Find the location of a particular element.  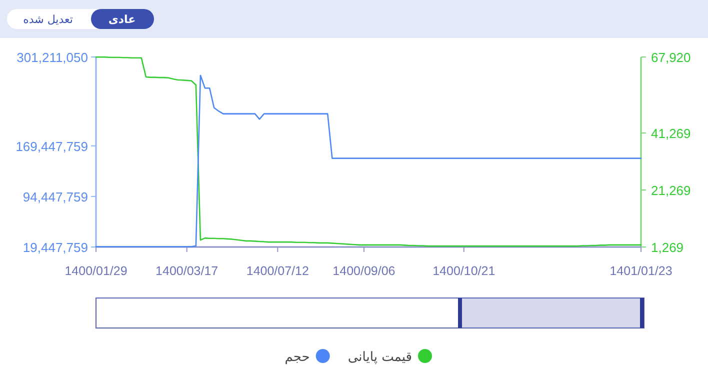

y-tick-label: 19,447,759 is located at coordinates (55, 247).